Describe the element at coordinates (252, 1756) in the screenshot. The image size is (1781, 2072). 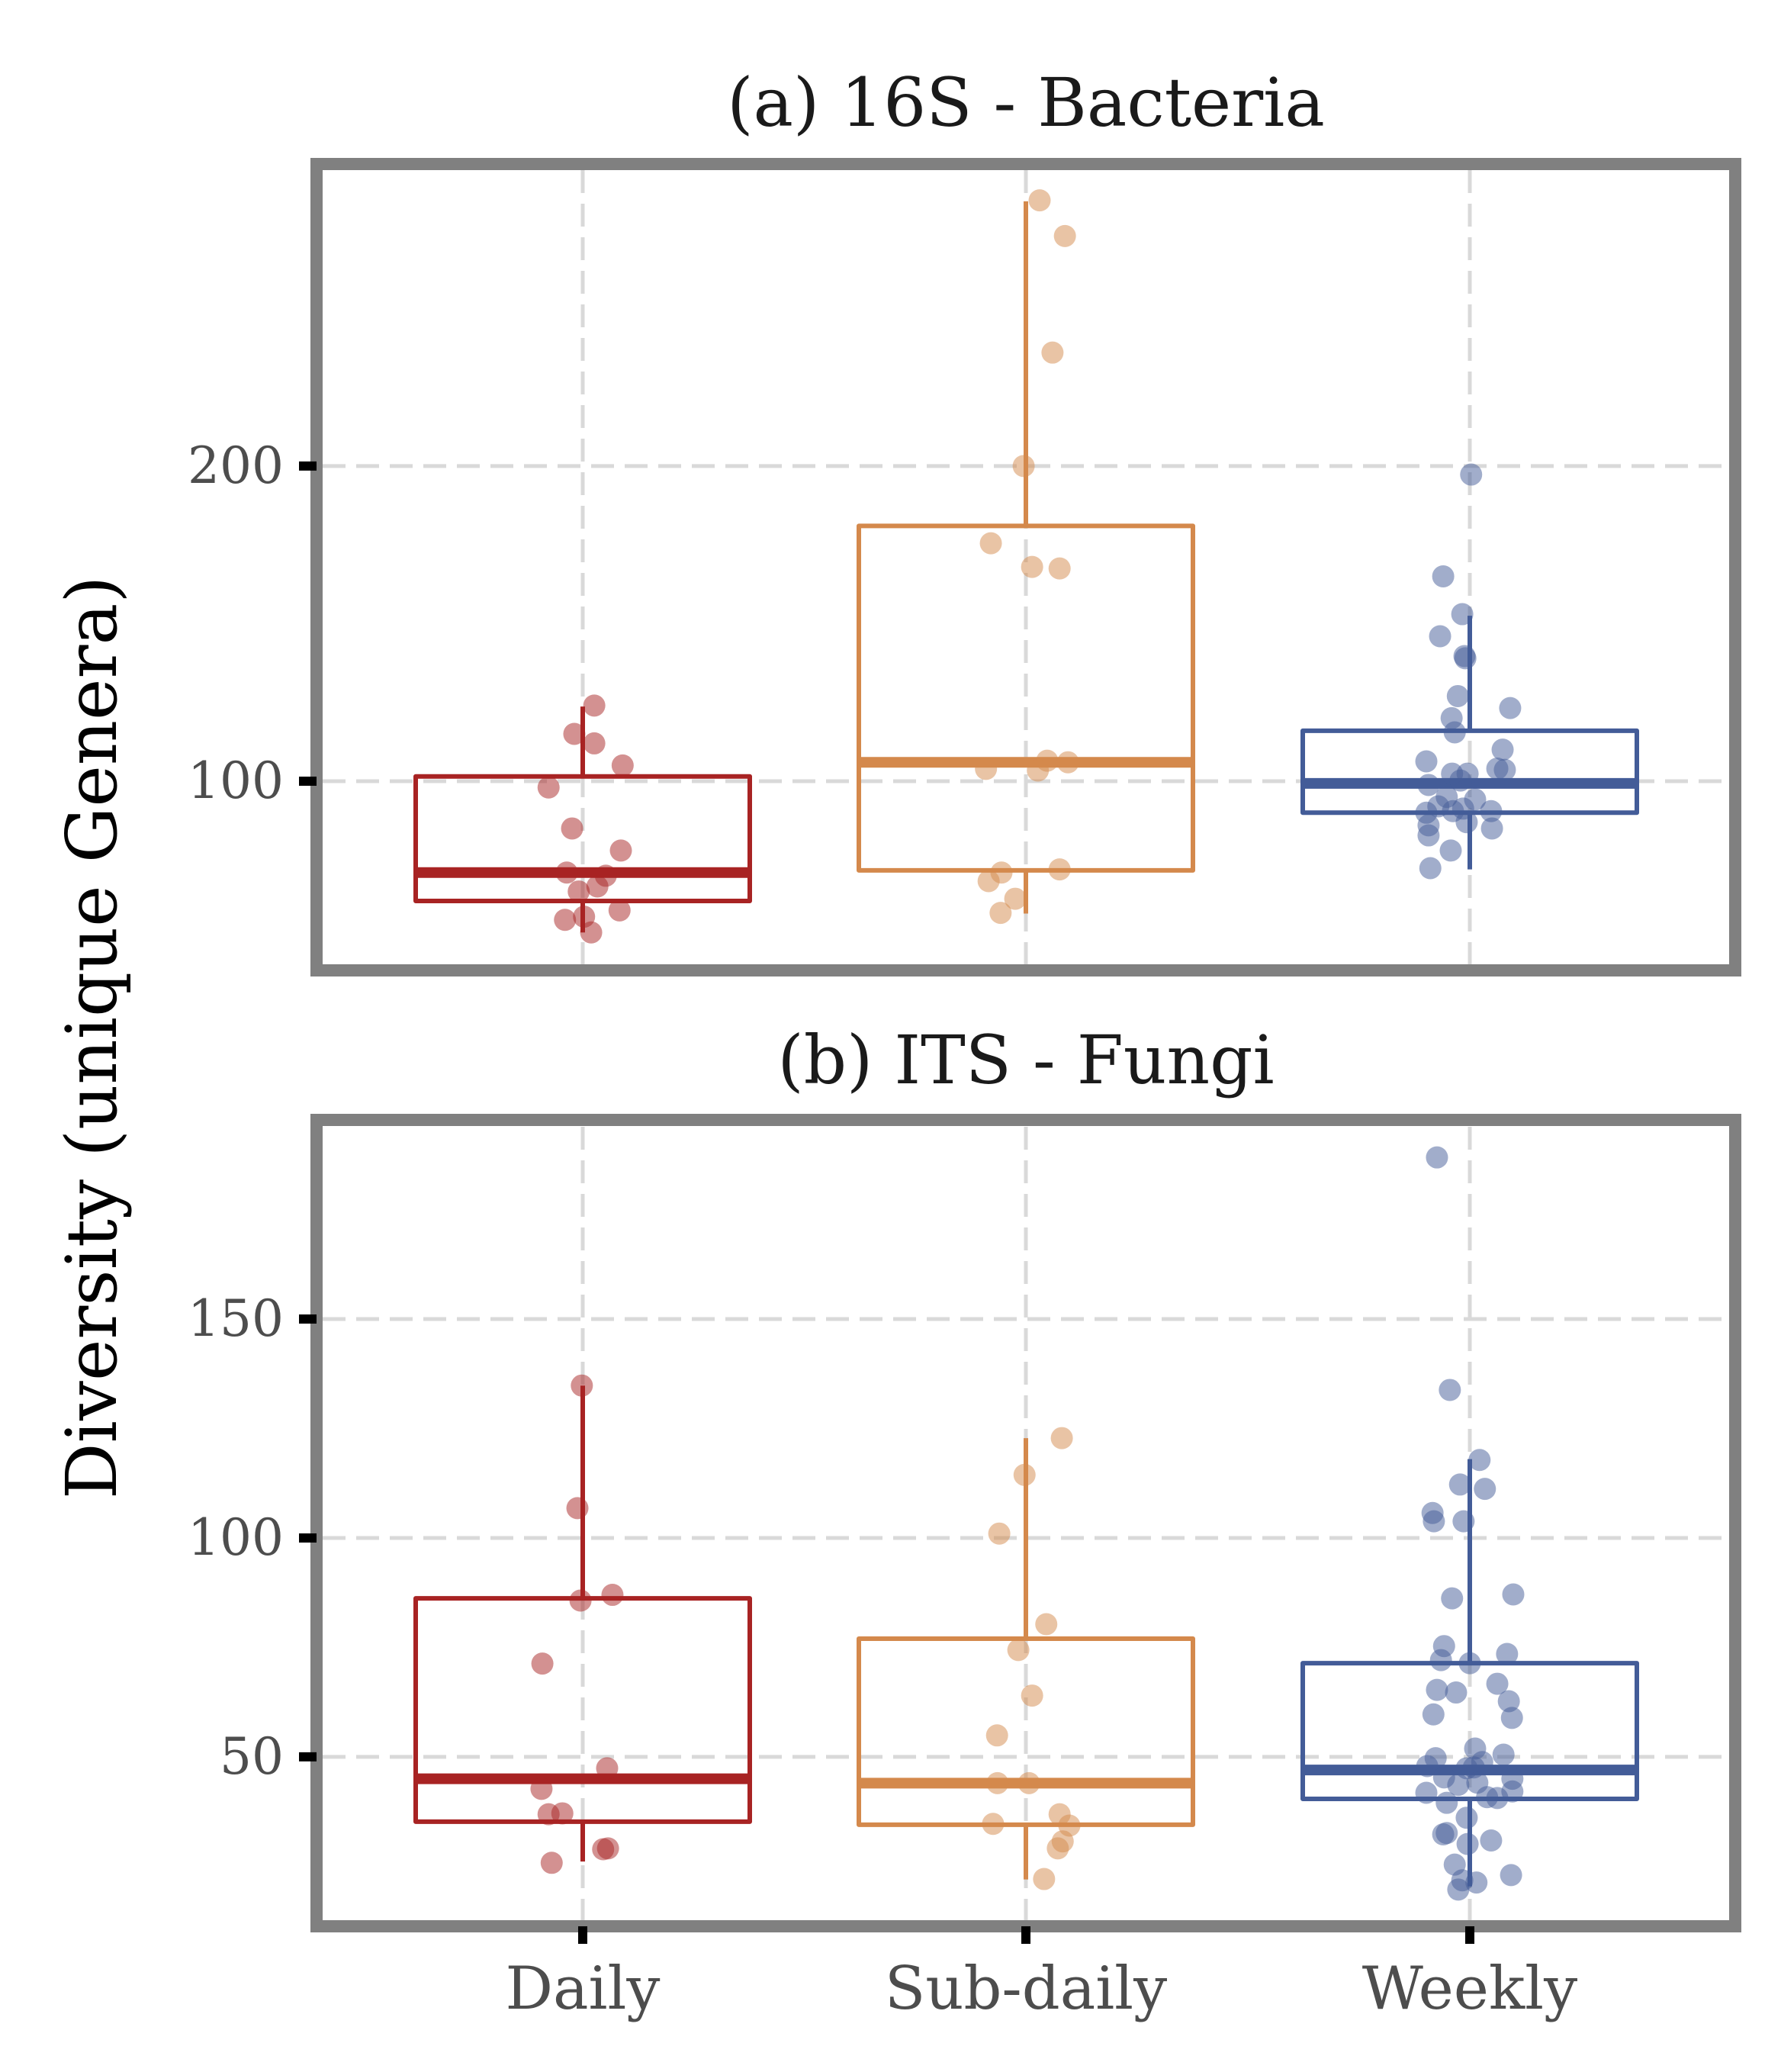
I see `y-tick-label: 50` at that location.